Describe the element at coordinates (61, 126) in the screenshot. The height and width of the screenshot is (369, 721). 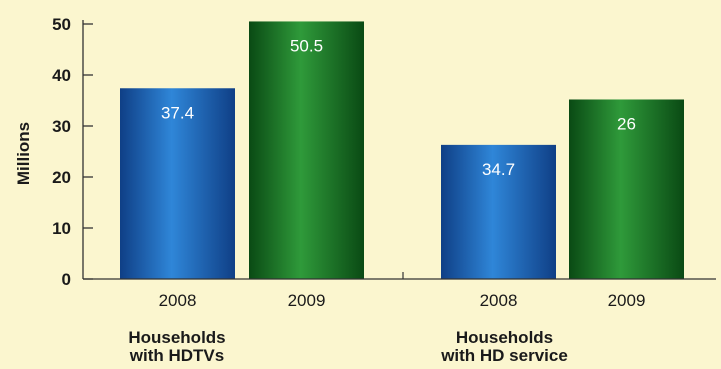
I see `y-tick-label: 30` at that location.